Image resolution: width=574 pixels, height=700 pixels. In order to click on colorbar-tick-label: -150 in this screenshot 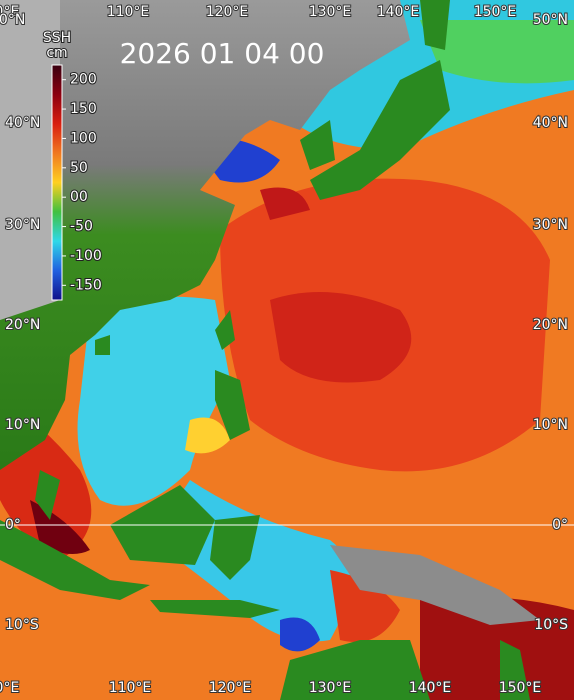, I will do `click(86, 285)`.